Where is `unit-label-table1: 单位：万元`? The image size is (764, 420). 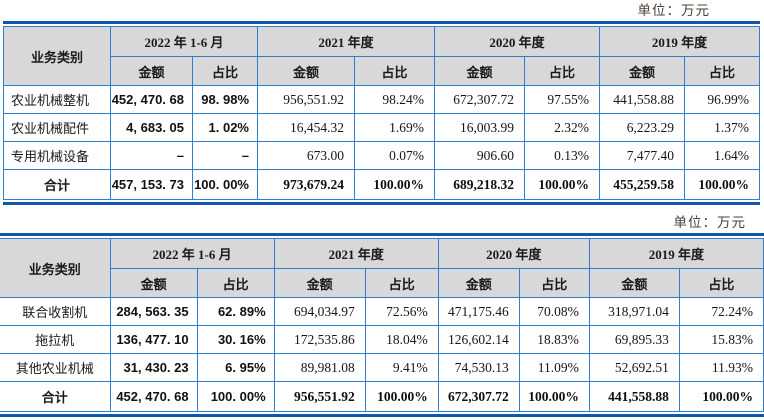
unit-label-table1: 单位：万元 is located at coordinates (673, 10).